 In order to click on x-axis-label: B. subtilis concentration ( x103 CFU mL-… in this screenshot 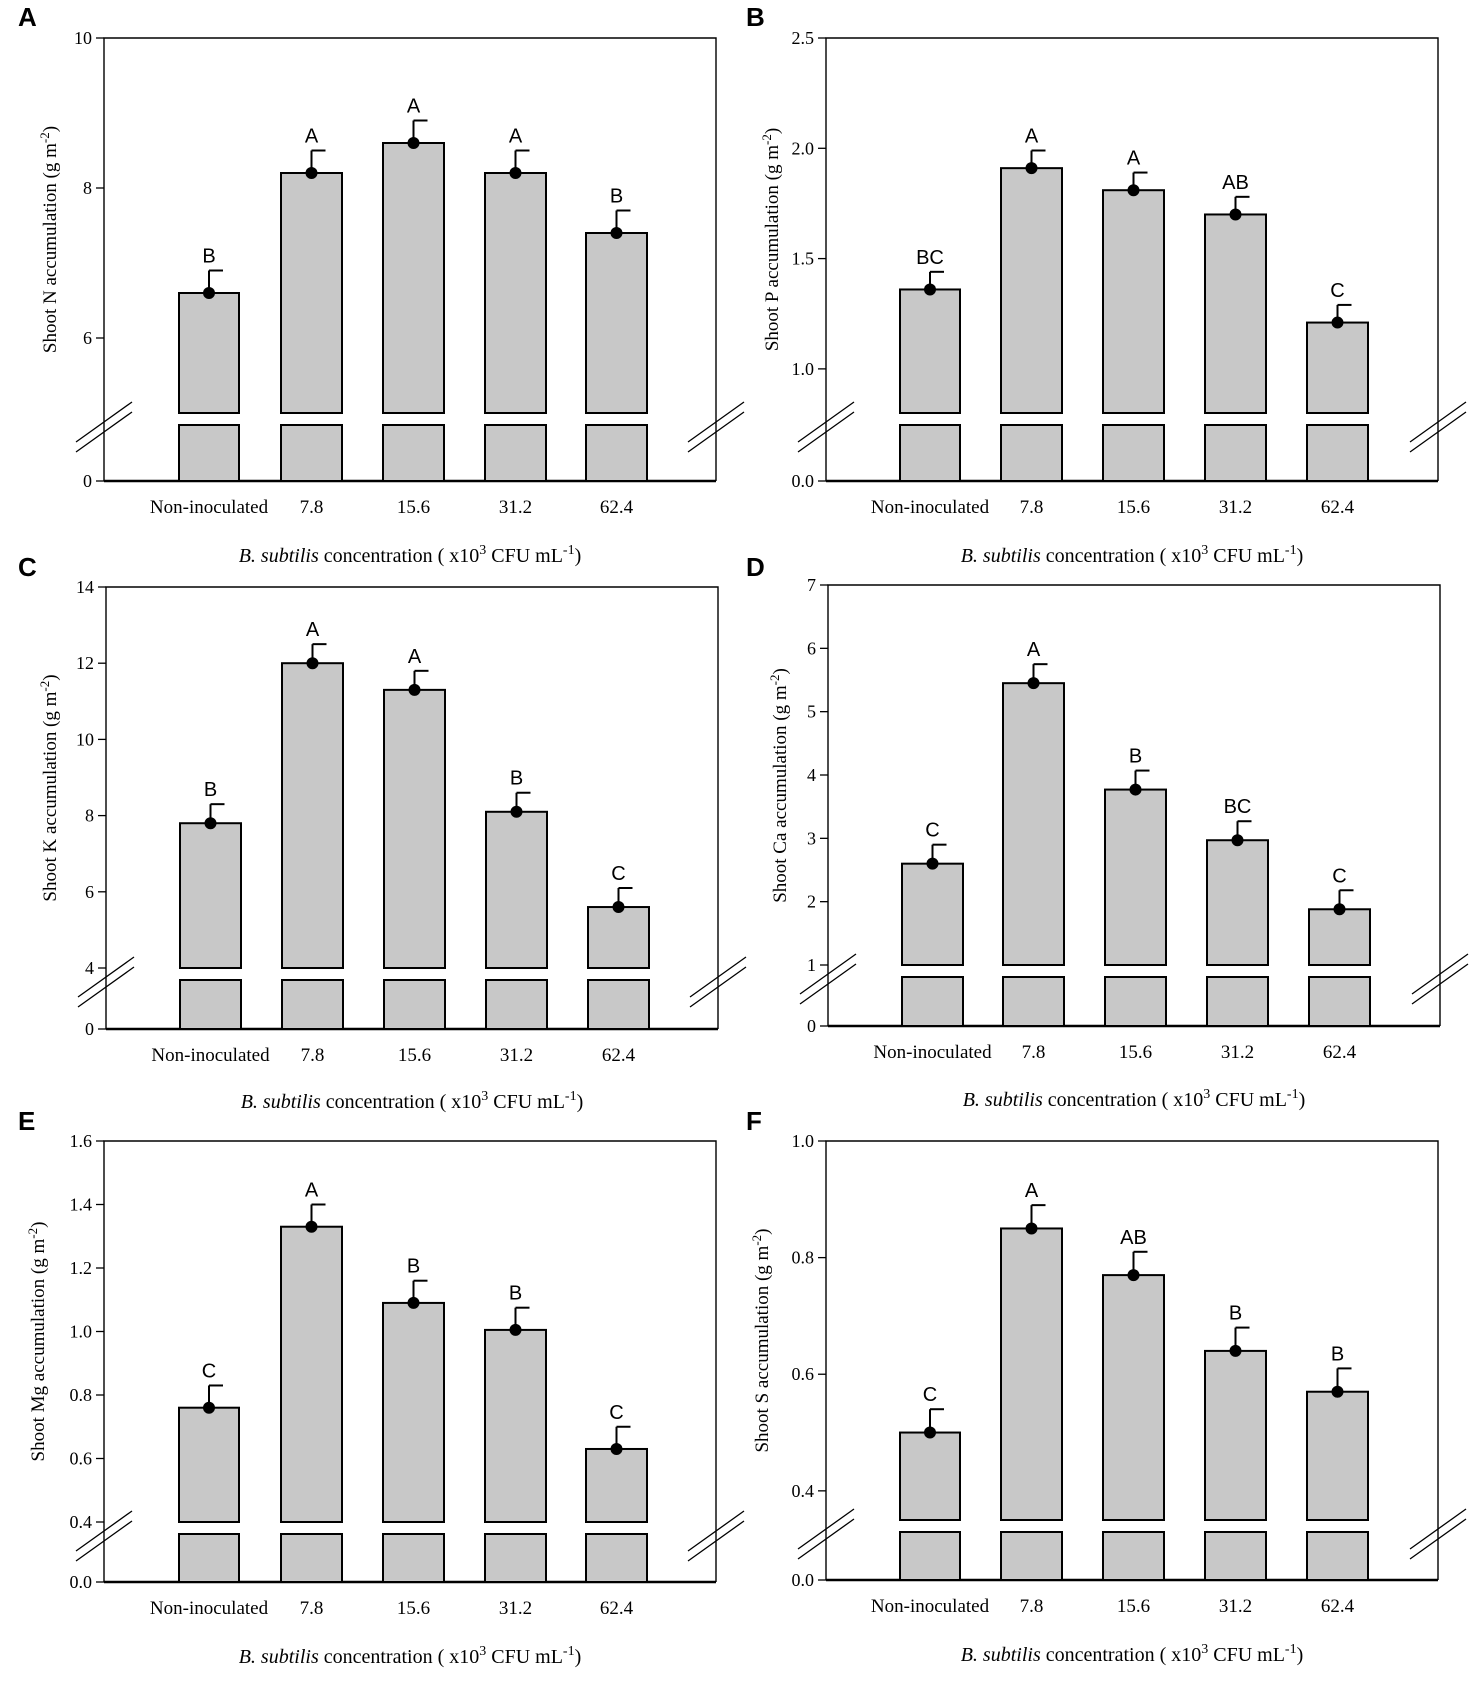, I will do `click(410, 555)`.